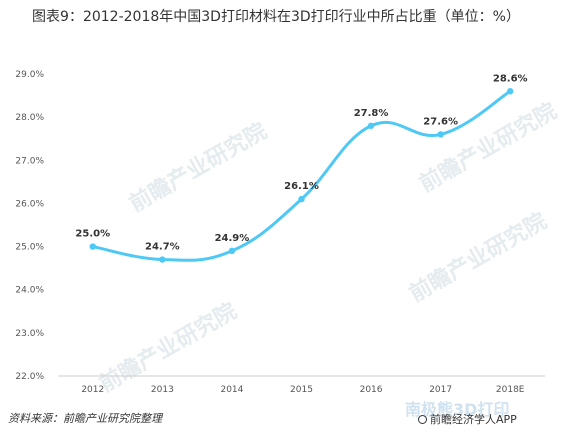 The height and width of the screenshot is (438, 563). What do you see at coordinates (440, 390) in the screenshot?
I see `x-tick-label: 2017` at bounding box center [440, 390].